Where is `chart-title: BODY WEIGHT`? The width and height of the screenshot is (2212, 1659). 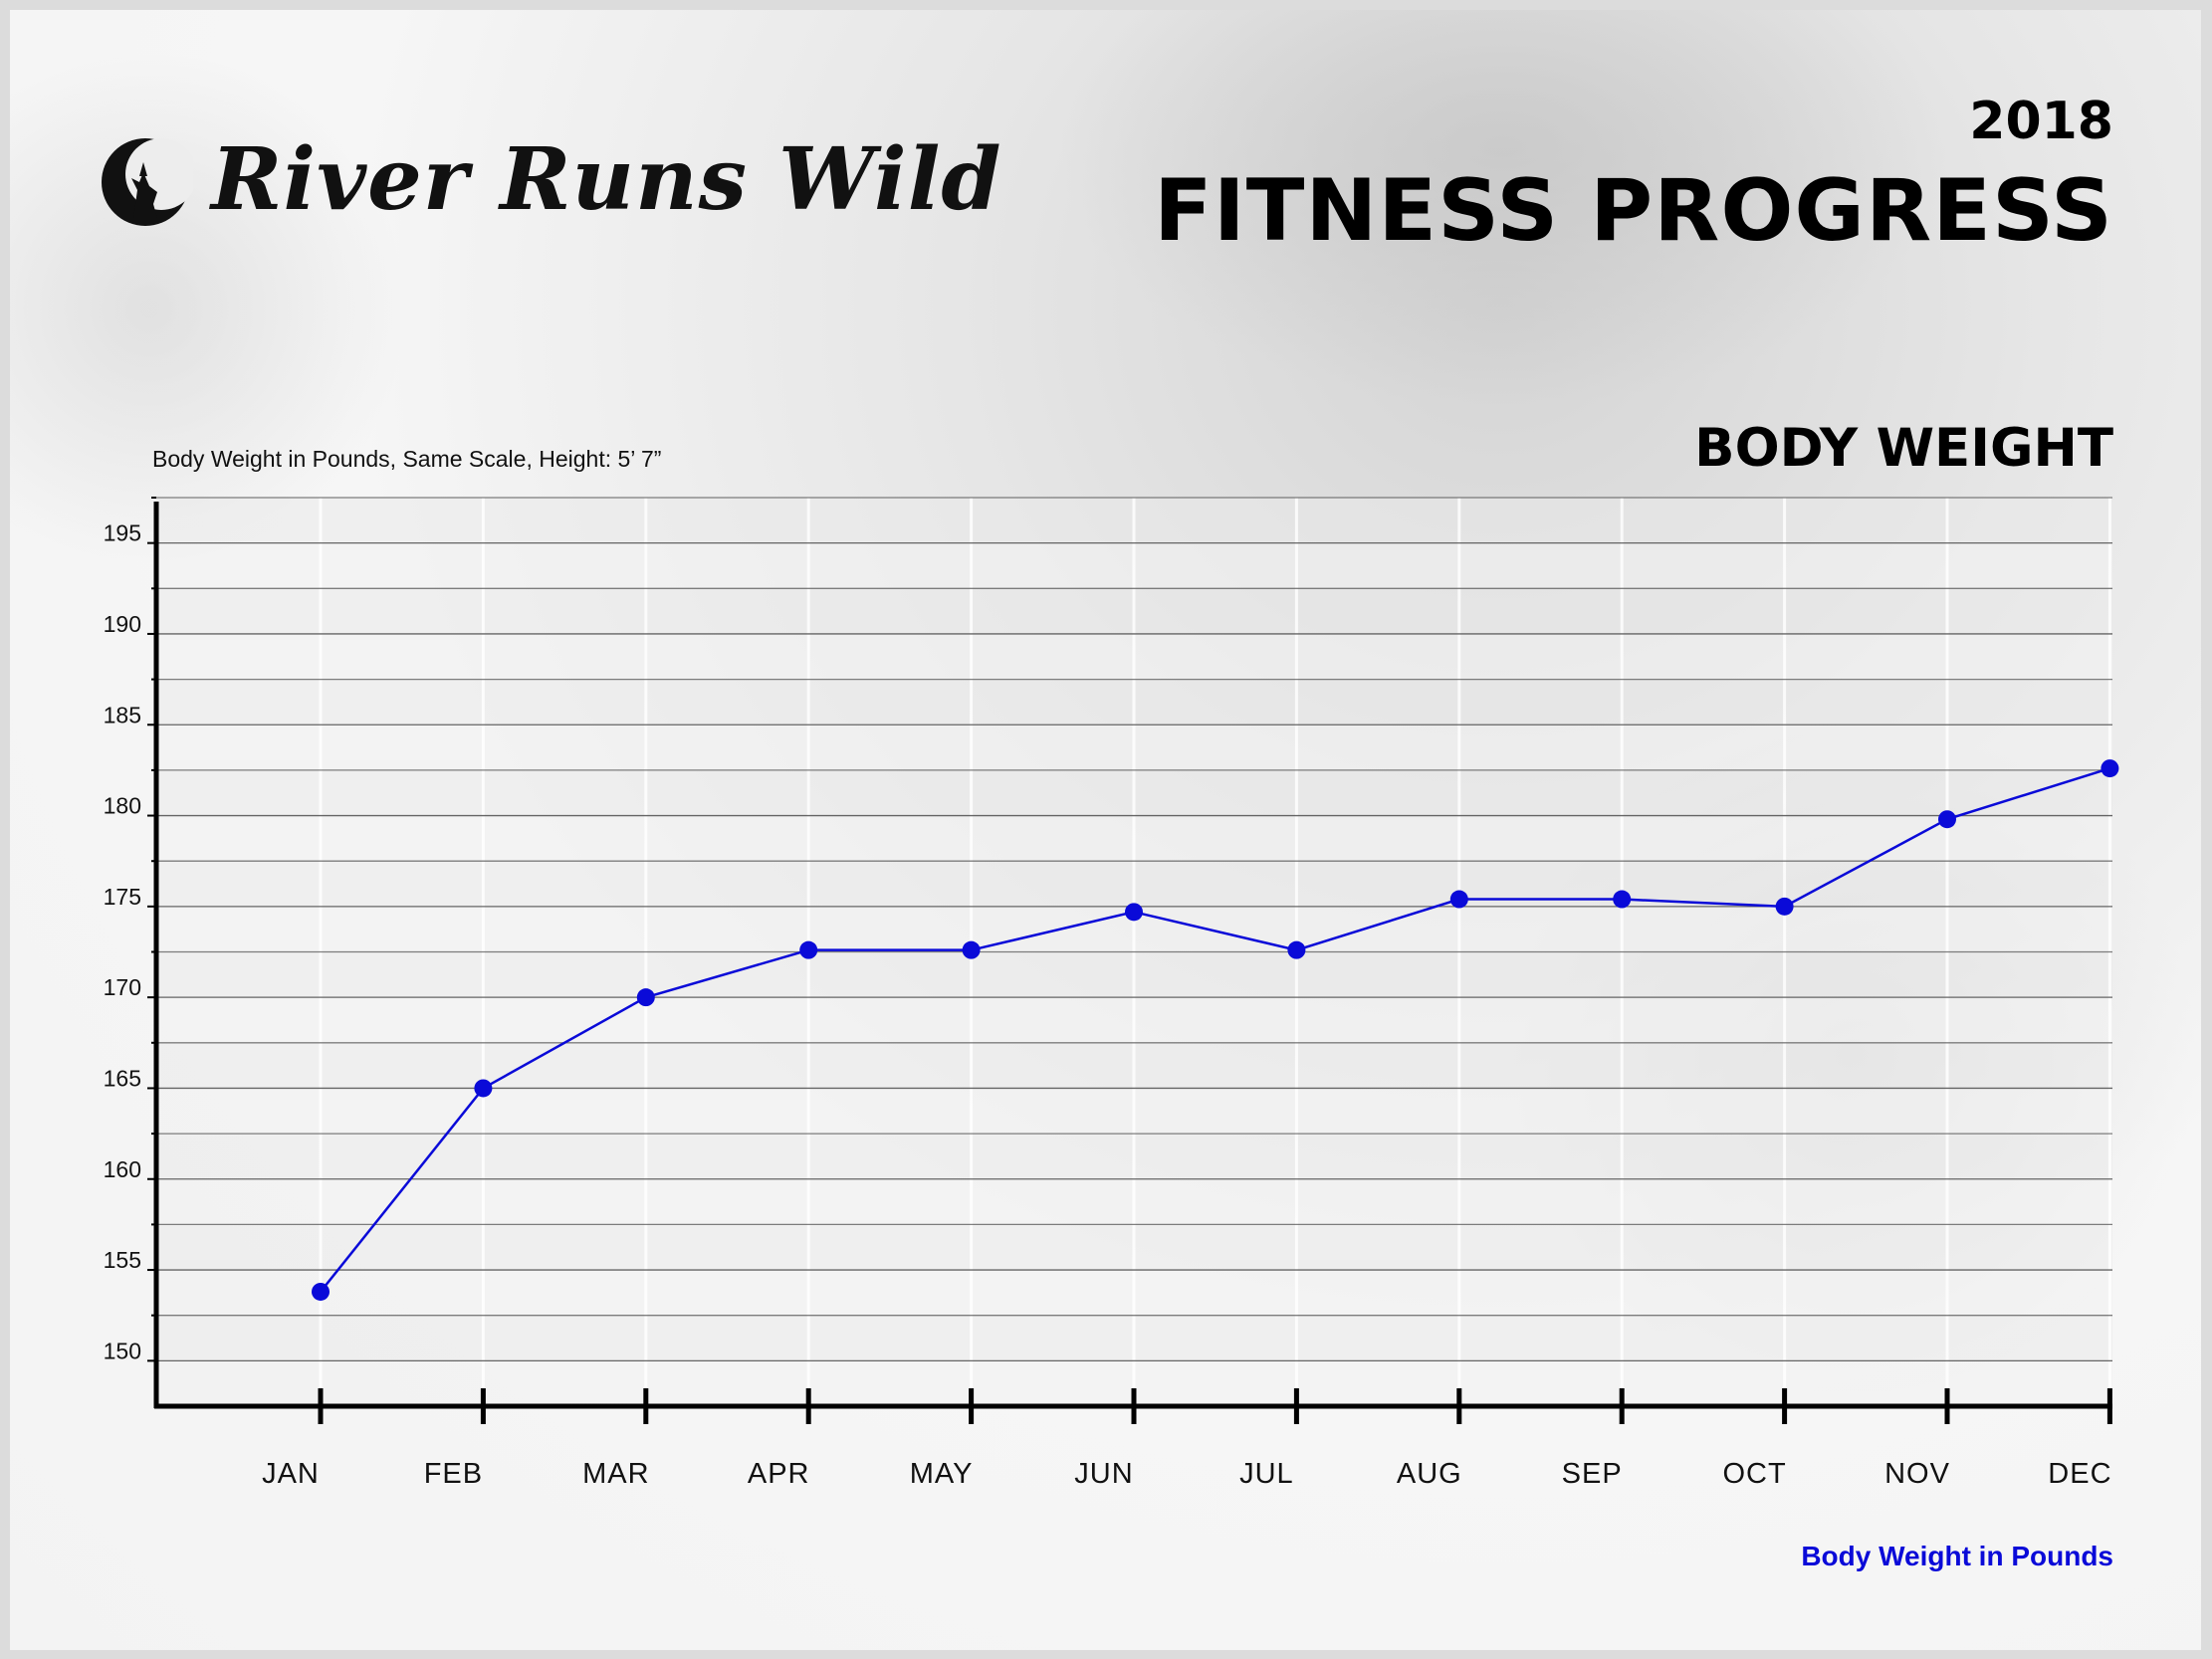 chart-title: BODY WEIGHT is located at coordinates (1903, 448).